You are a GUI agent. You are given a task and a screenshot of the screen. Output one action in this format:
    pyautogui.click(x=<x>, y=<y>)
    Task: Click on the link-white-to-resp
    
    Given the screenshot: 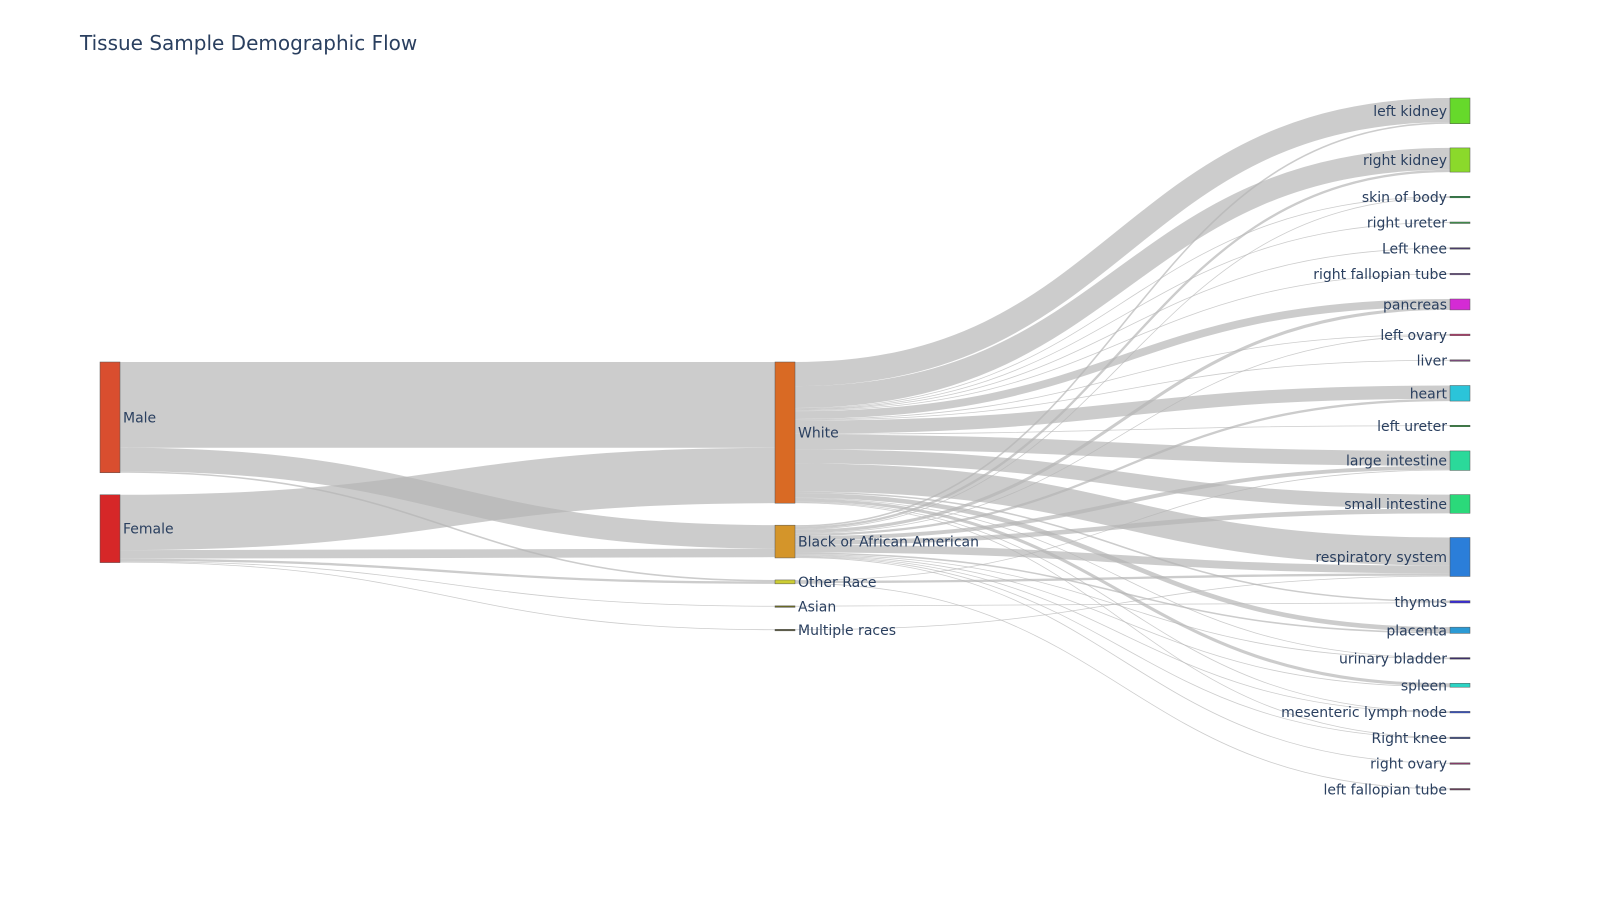 What is the action you would take?
    pyautogui.click(x=1122, y=514)
    